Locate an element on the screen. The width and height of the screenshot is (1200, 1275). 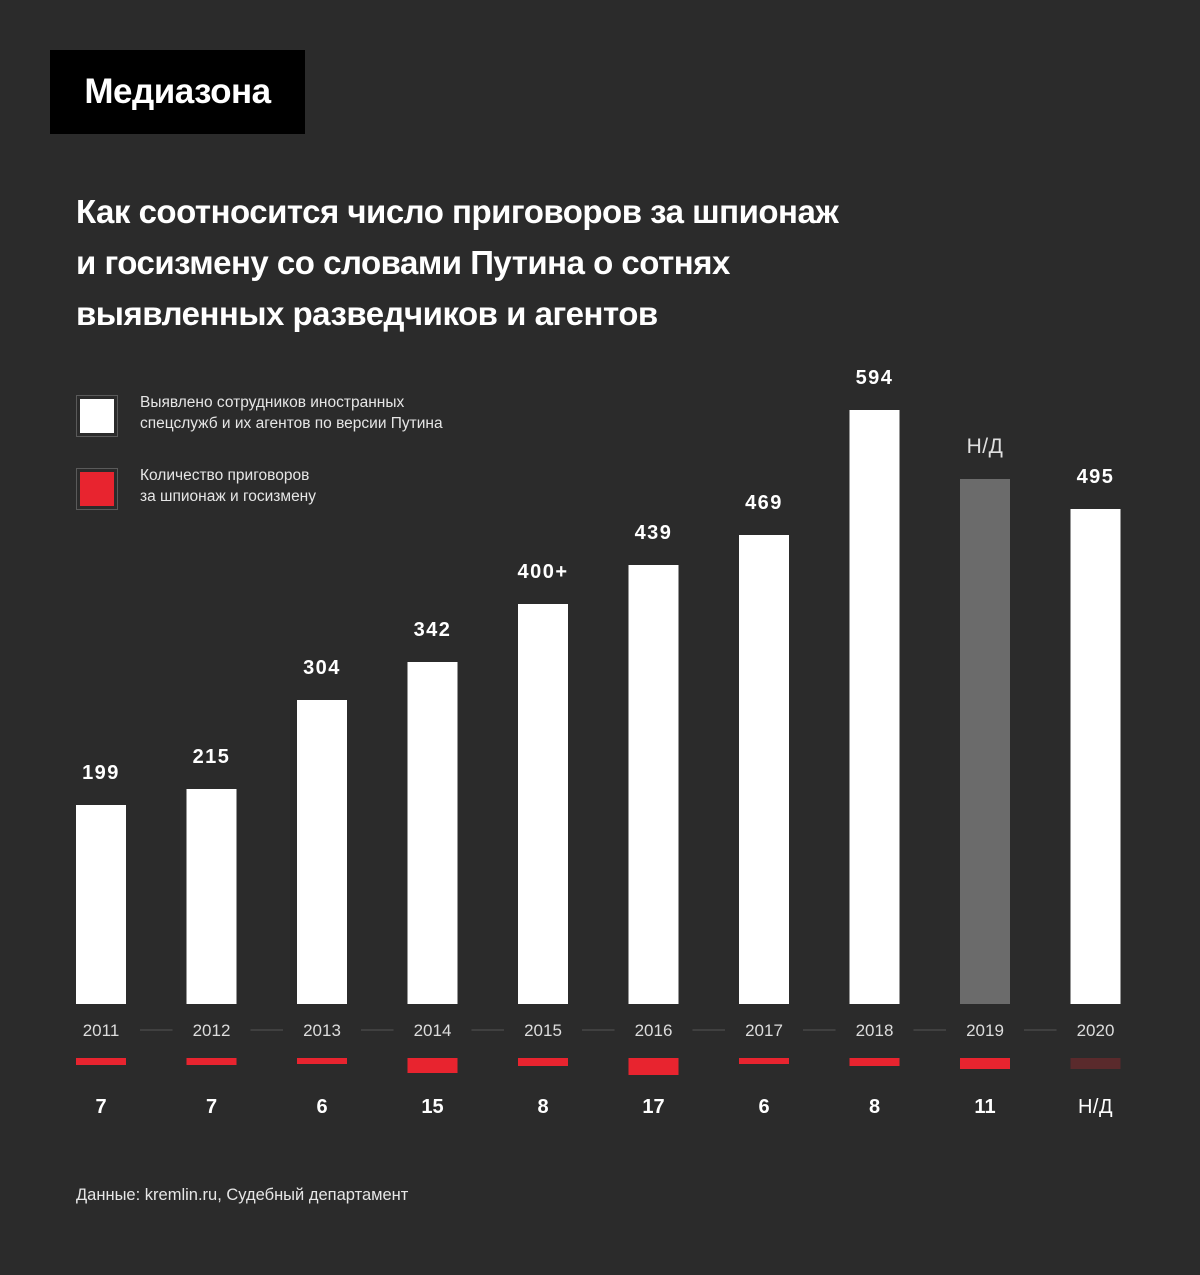
agents-value-label: 495 is located at coordinates (1096, 477).